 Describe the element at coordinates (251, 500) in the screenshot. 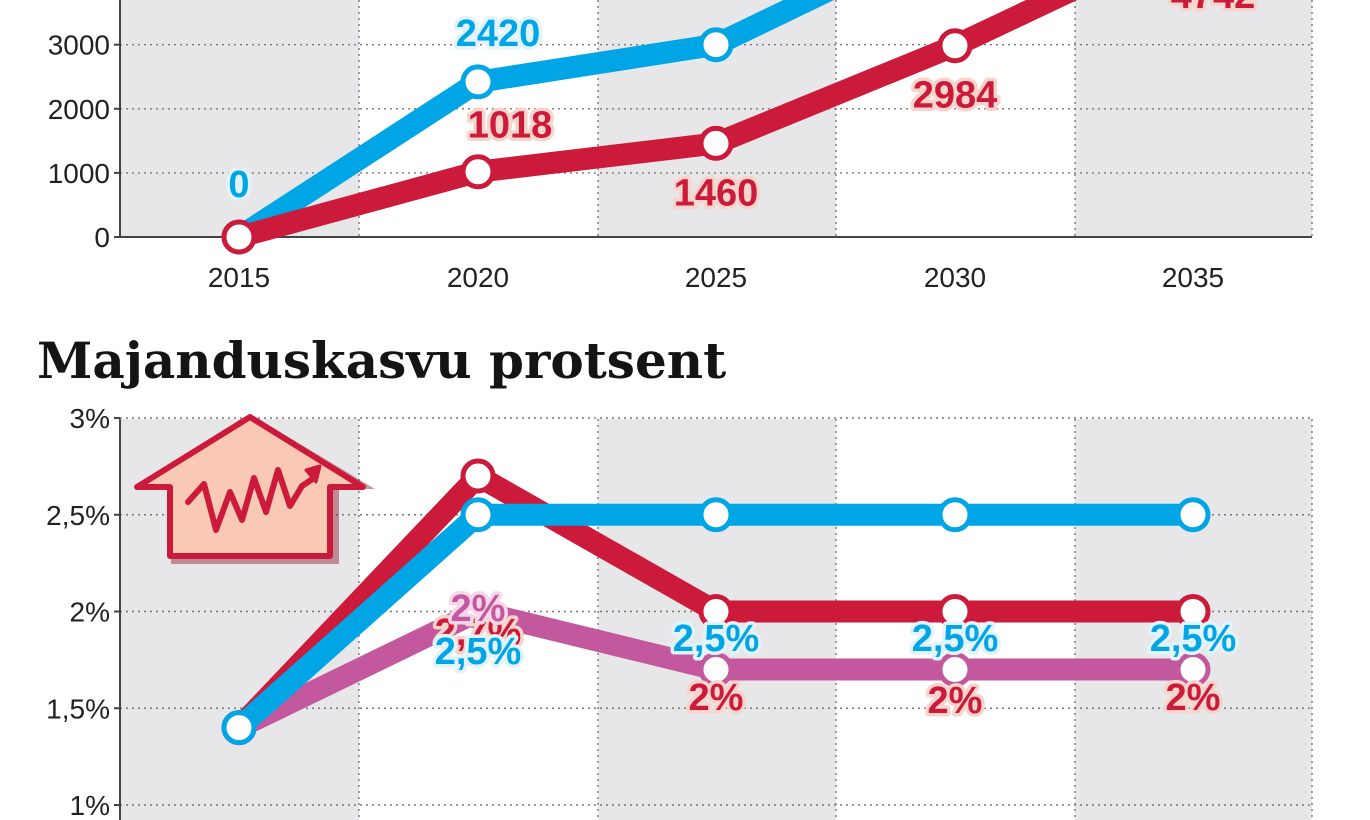

I see `growth-zigzag-icon` at that location.